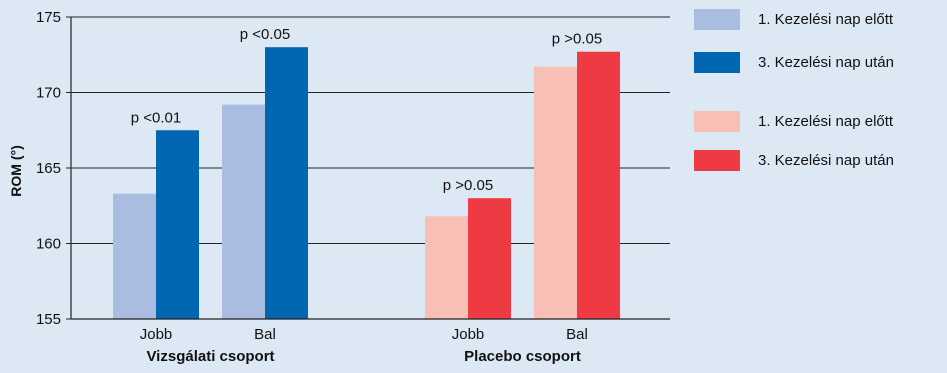 This screenshot has width=947, height=373. What do you see at coordinates (522, 356) in the screenshot?
I see `group-label: Placebo csoport` at bounding box center [522, 356].